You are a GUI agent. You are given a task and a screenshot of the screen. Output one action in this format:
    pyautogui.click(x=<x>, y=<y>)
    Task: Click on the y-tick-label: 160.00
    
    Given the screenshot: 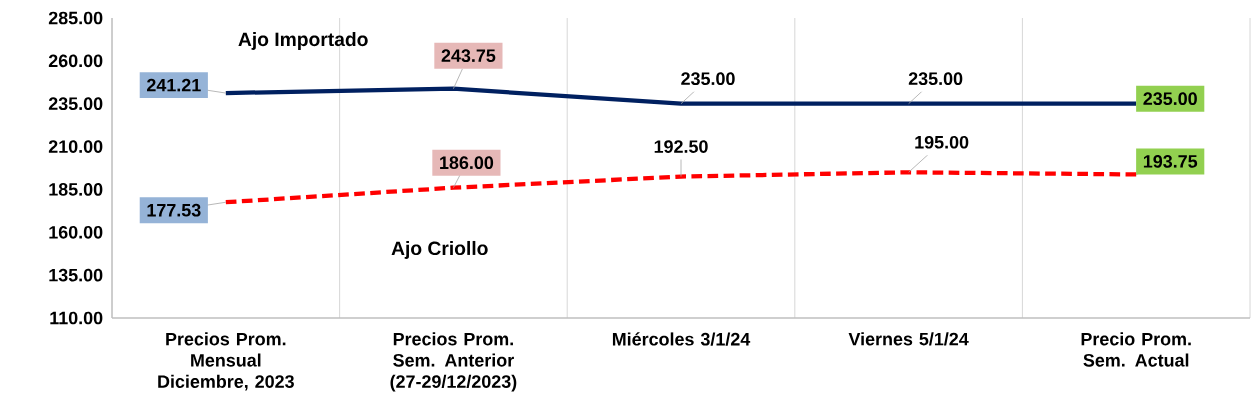 What is the action you would take?
    pyautogui.click(x=76, y=232)
    